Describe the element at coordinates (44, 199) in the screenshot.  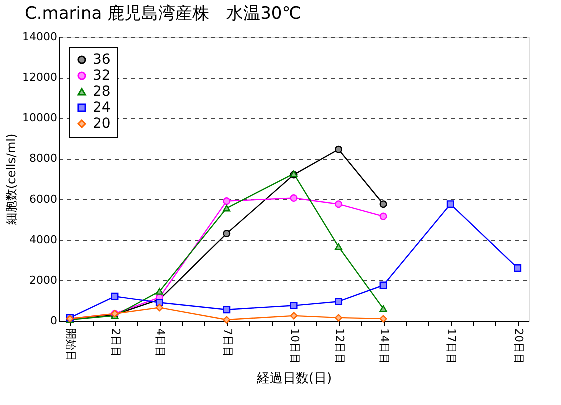
I see `y-tick-label: 6000` at that location.